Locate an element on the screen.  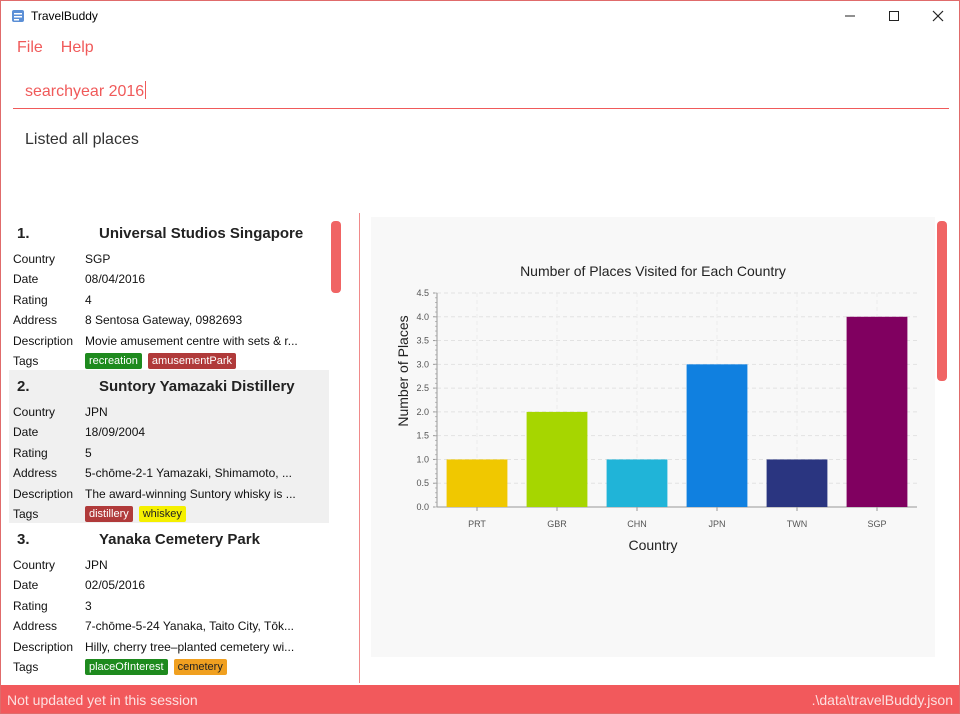
command-text: searchyear 2016 is located at coordinates (85, 91).